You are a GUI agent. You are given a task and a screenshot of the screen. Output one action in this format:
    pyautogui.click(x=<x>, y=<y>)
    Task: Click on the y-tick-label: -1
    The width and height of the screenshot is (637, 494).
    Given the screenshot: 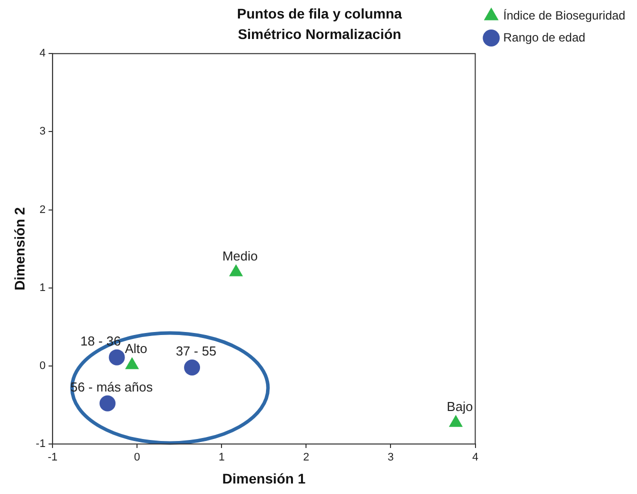 What is the action you would take?
    pyautogui.click(x=41, y=444)
    